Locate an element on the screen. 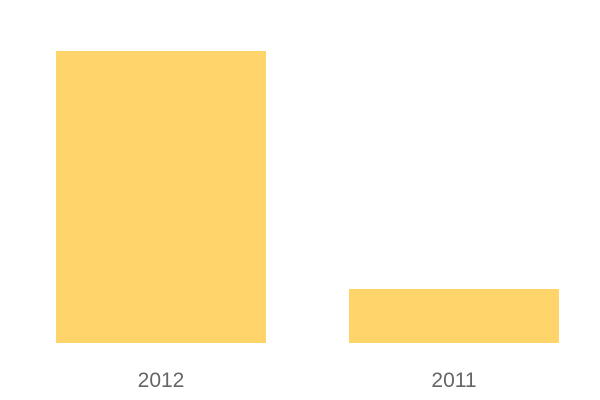 This screenshot has width=600, height=400. x-tick-labels: 2012 2011 is located at coordinates (307, 380).